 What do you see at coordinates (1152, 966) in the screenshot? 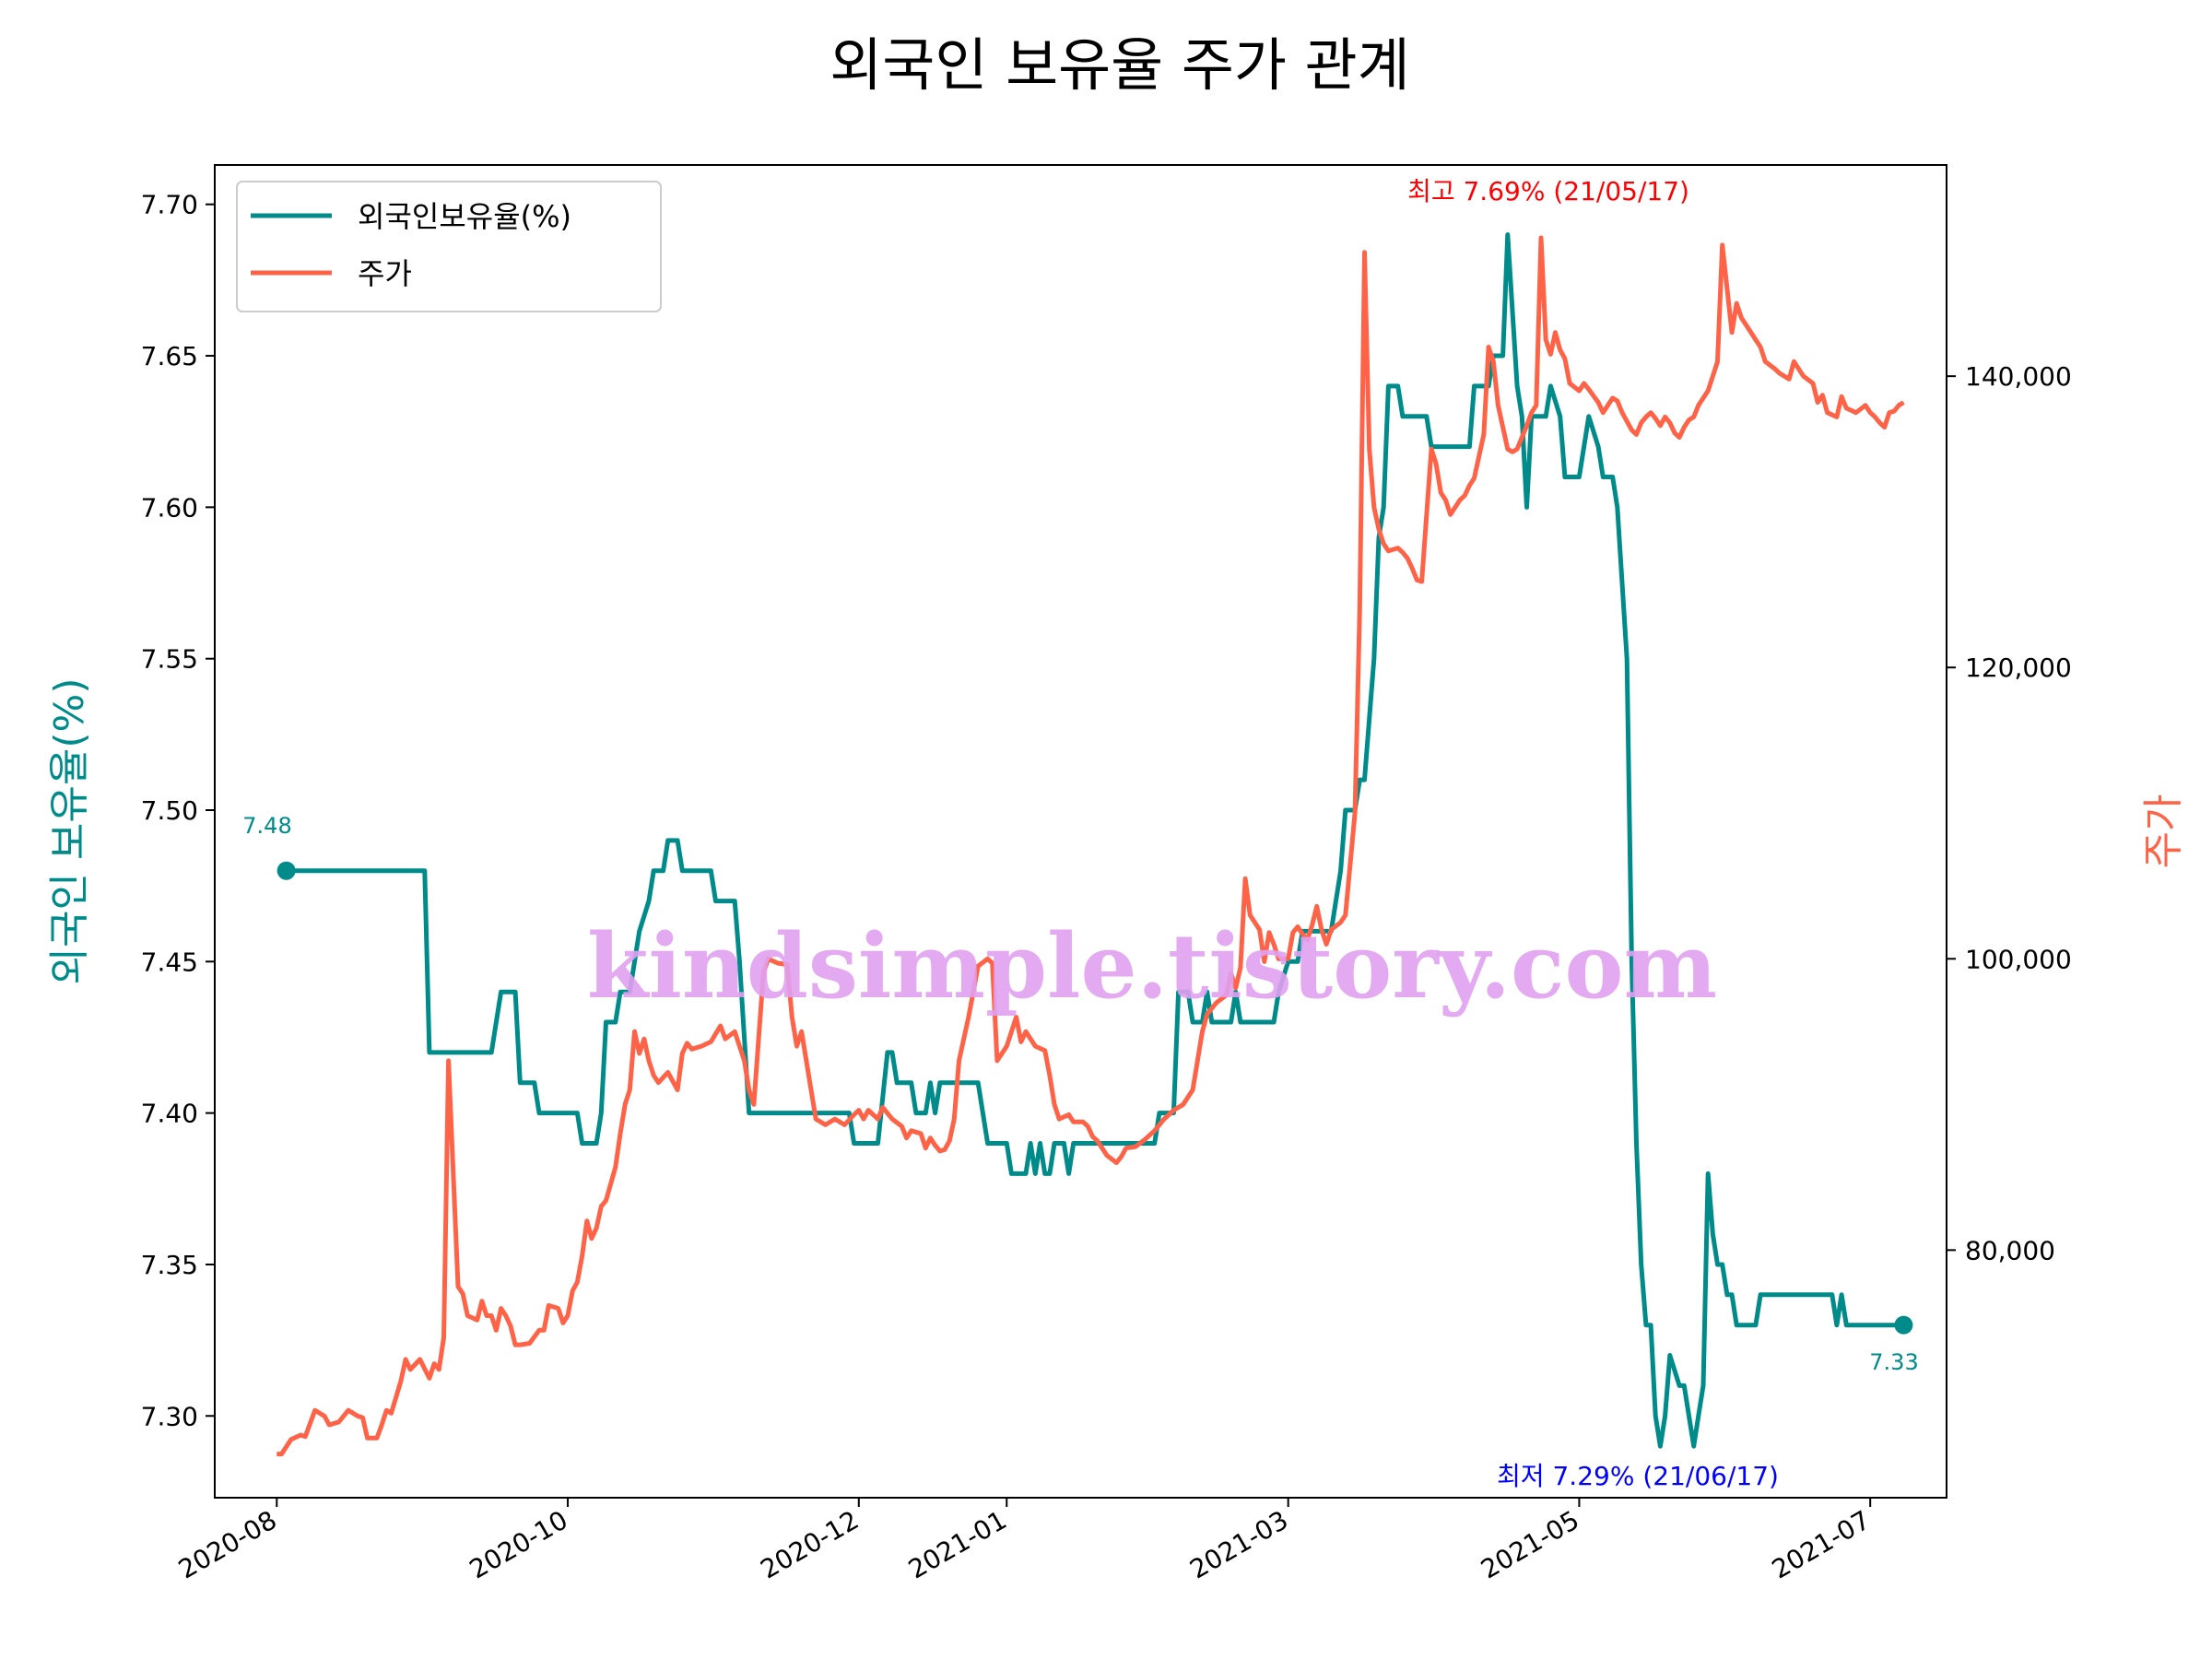
I see `watermark: kindsimple.tistory.com` at bounding box center [1152, 966].